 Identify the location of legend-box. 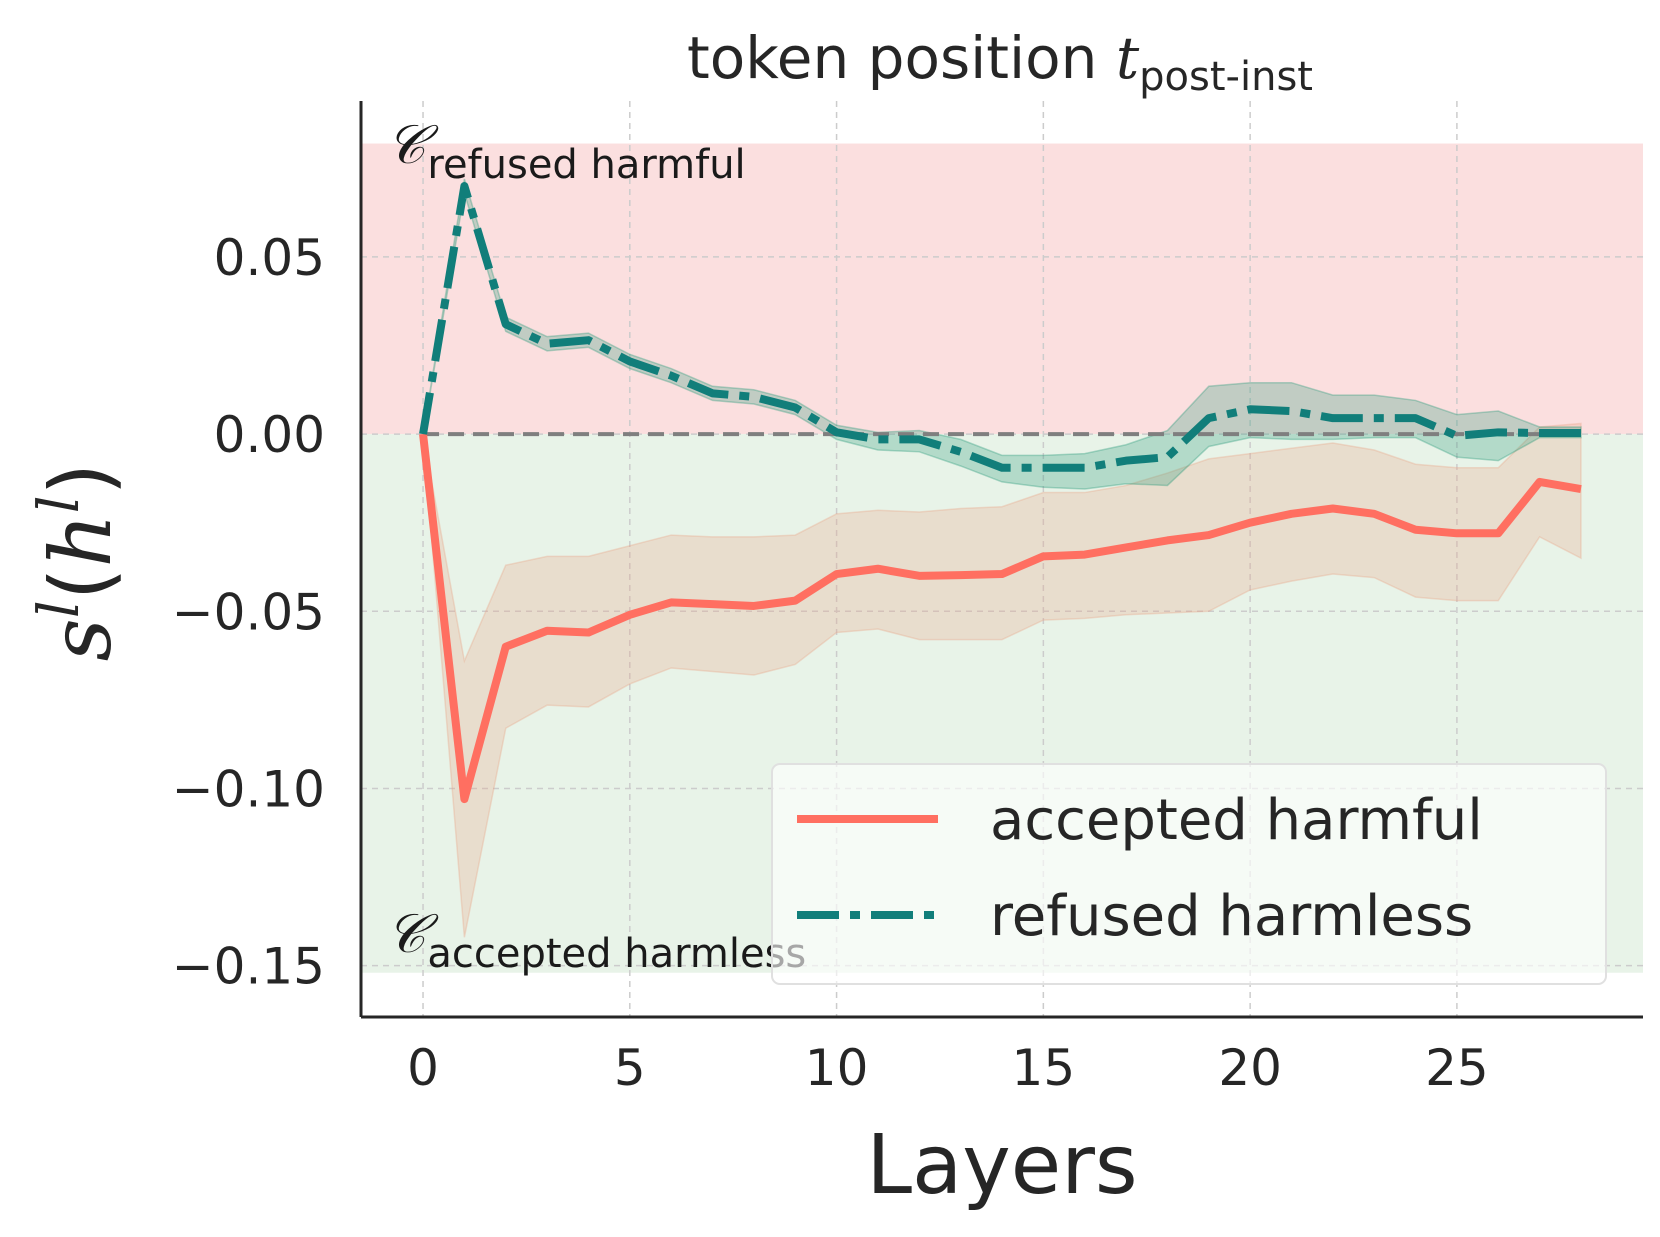
(1189, 874).